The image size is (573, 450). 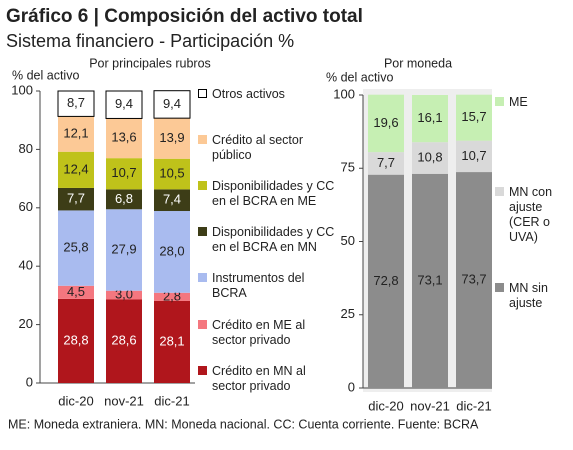 I want to click on legend-entry: MN con ajuste (CER o UVA), so click(x=532, y=215).